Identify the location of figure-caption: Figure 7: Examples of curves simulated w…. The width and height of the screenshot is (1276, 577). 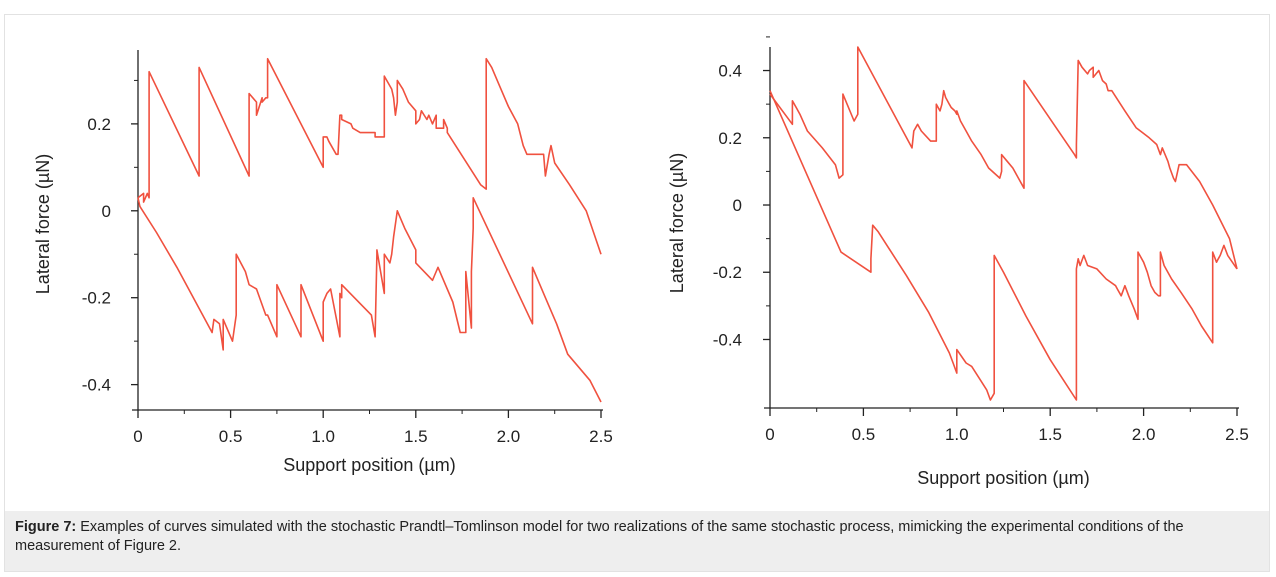
(637, 541).